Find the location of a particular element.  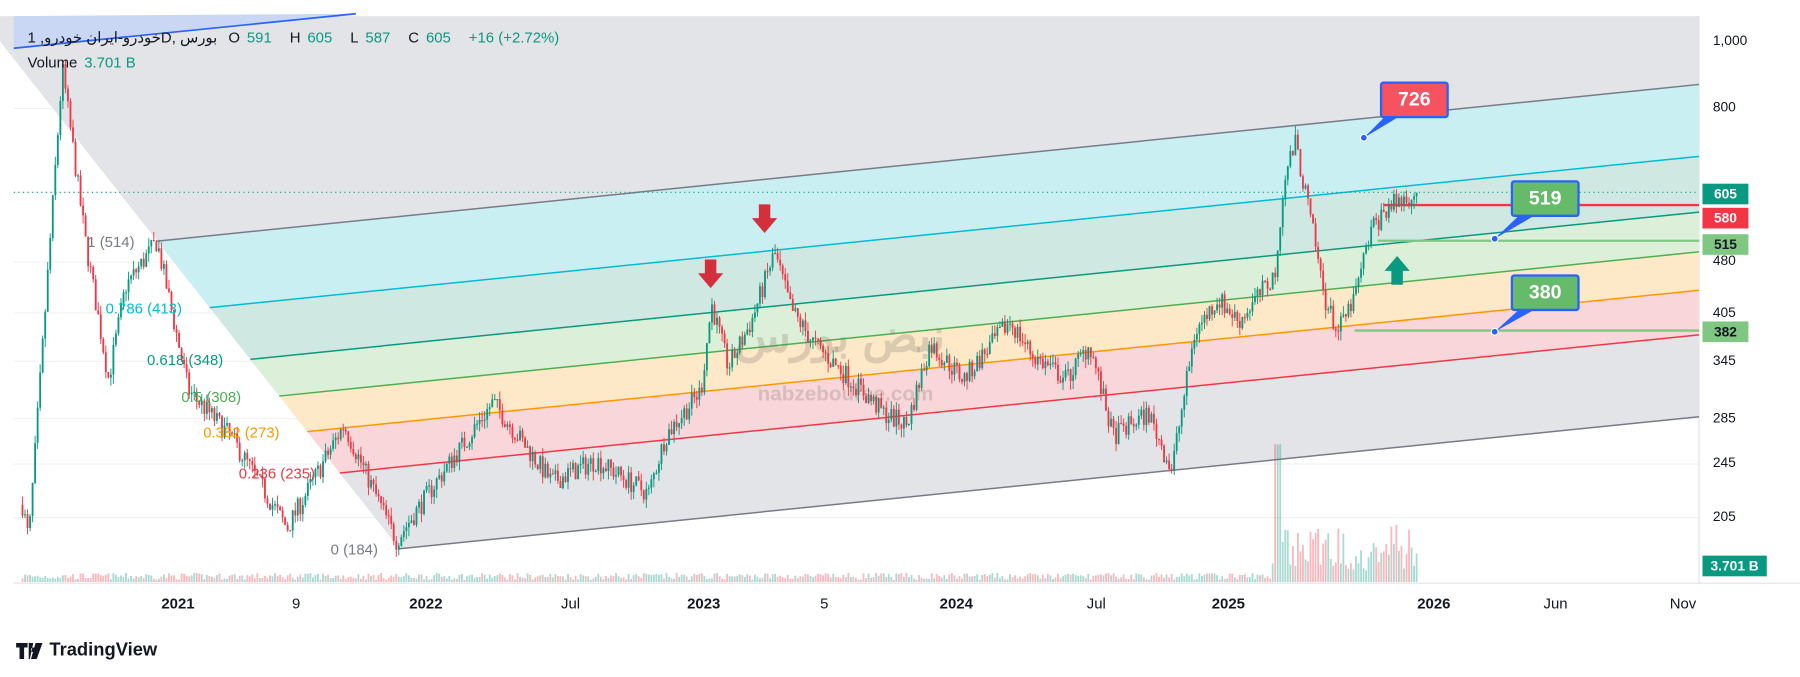

time-axis-label: Jun is located at coordinates (1555, 603).